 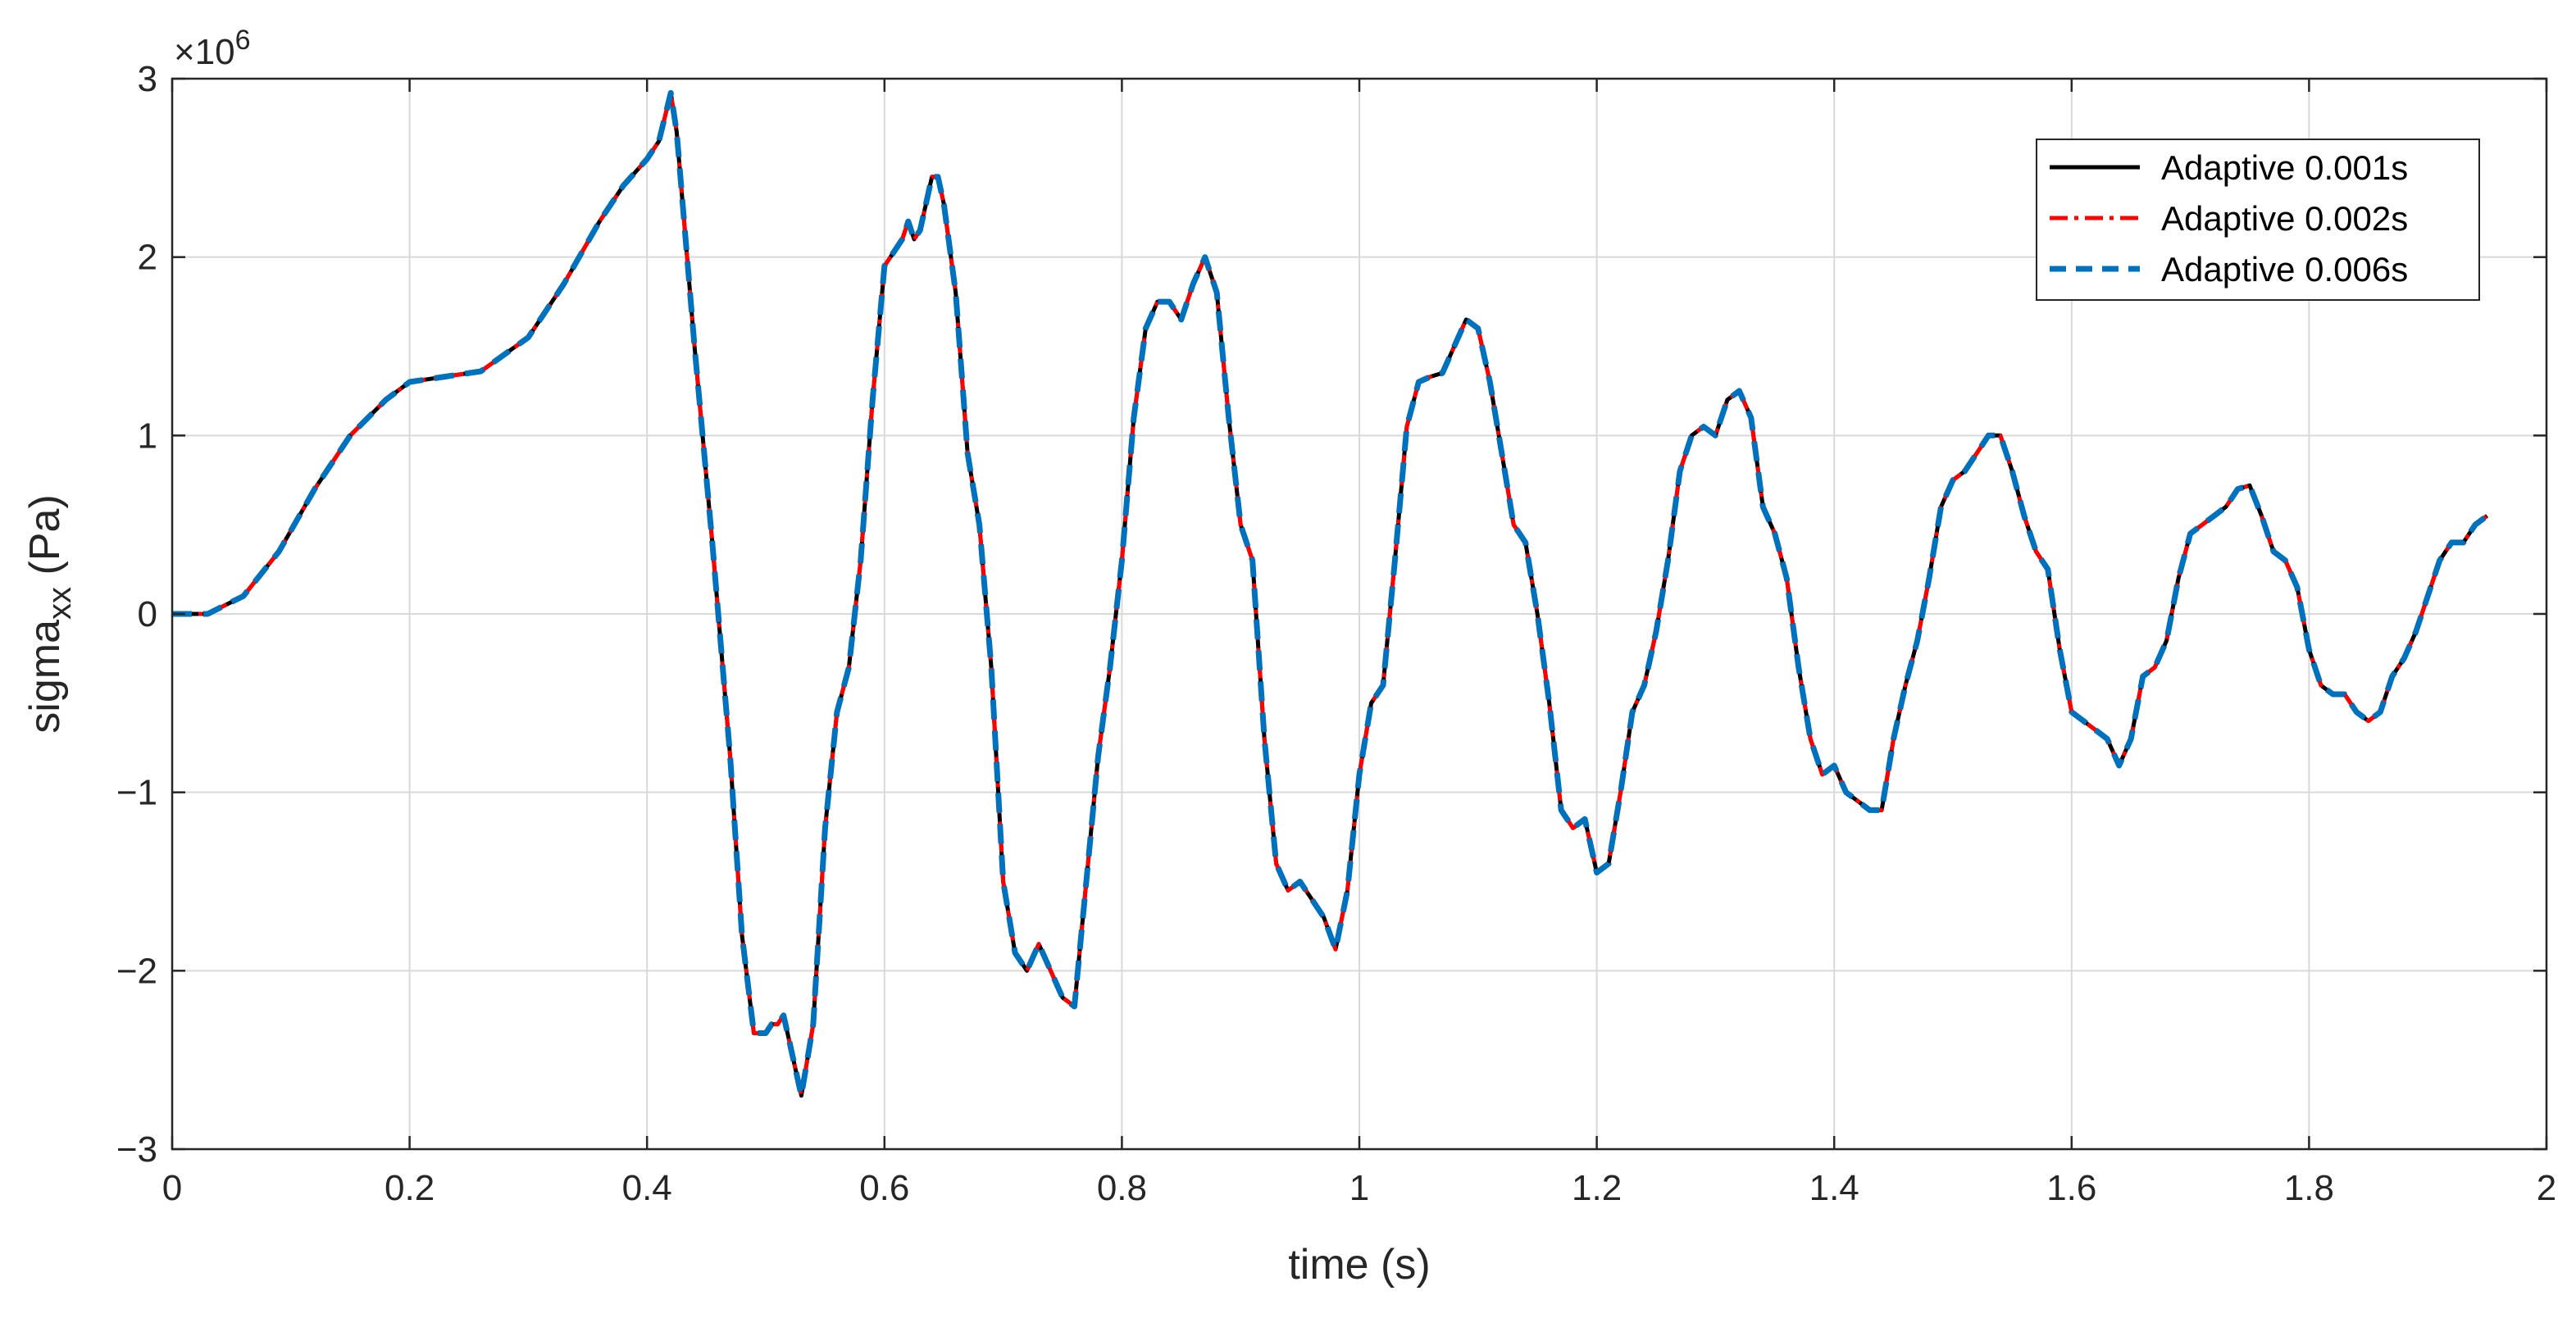 I want to click on y-exponent-power: 6, so click(x=243, y=40).